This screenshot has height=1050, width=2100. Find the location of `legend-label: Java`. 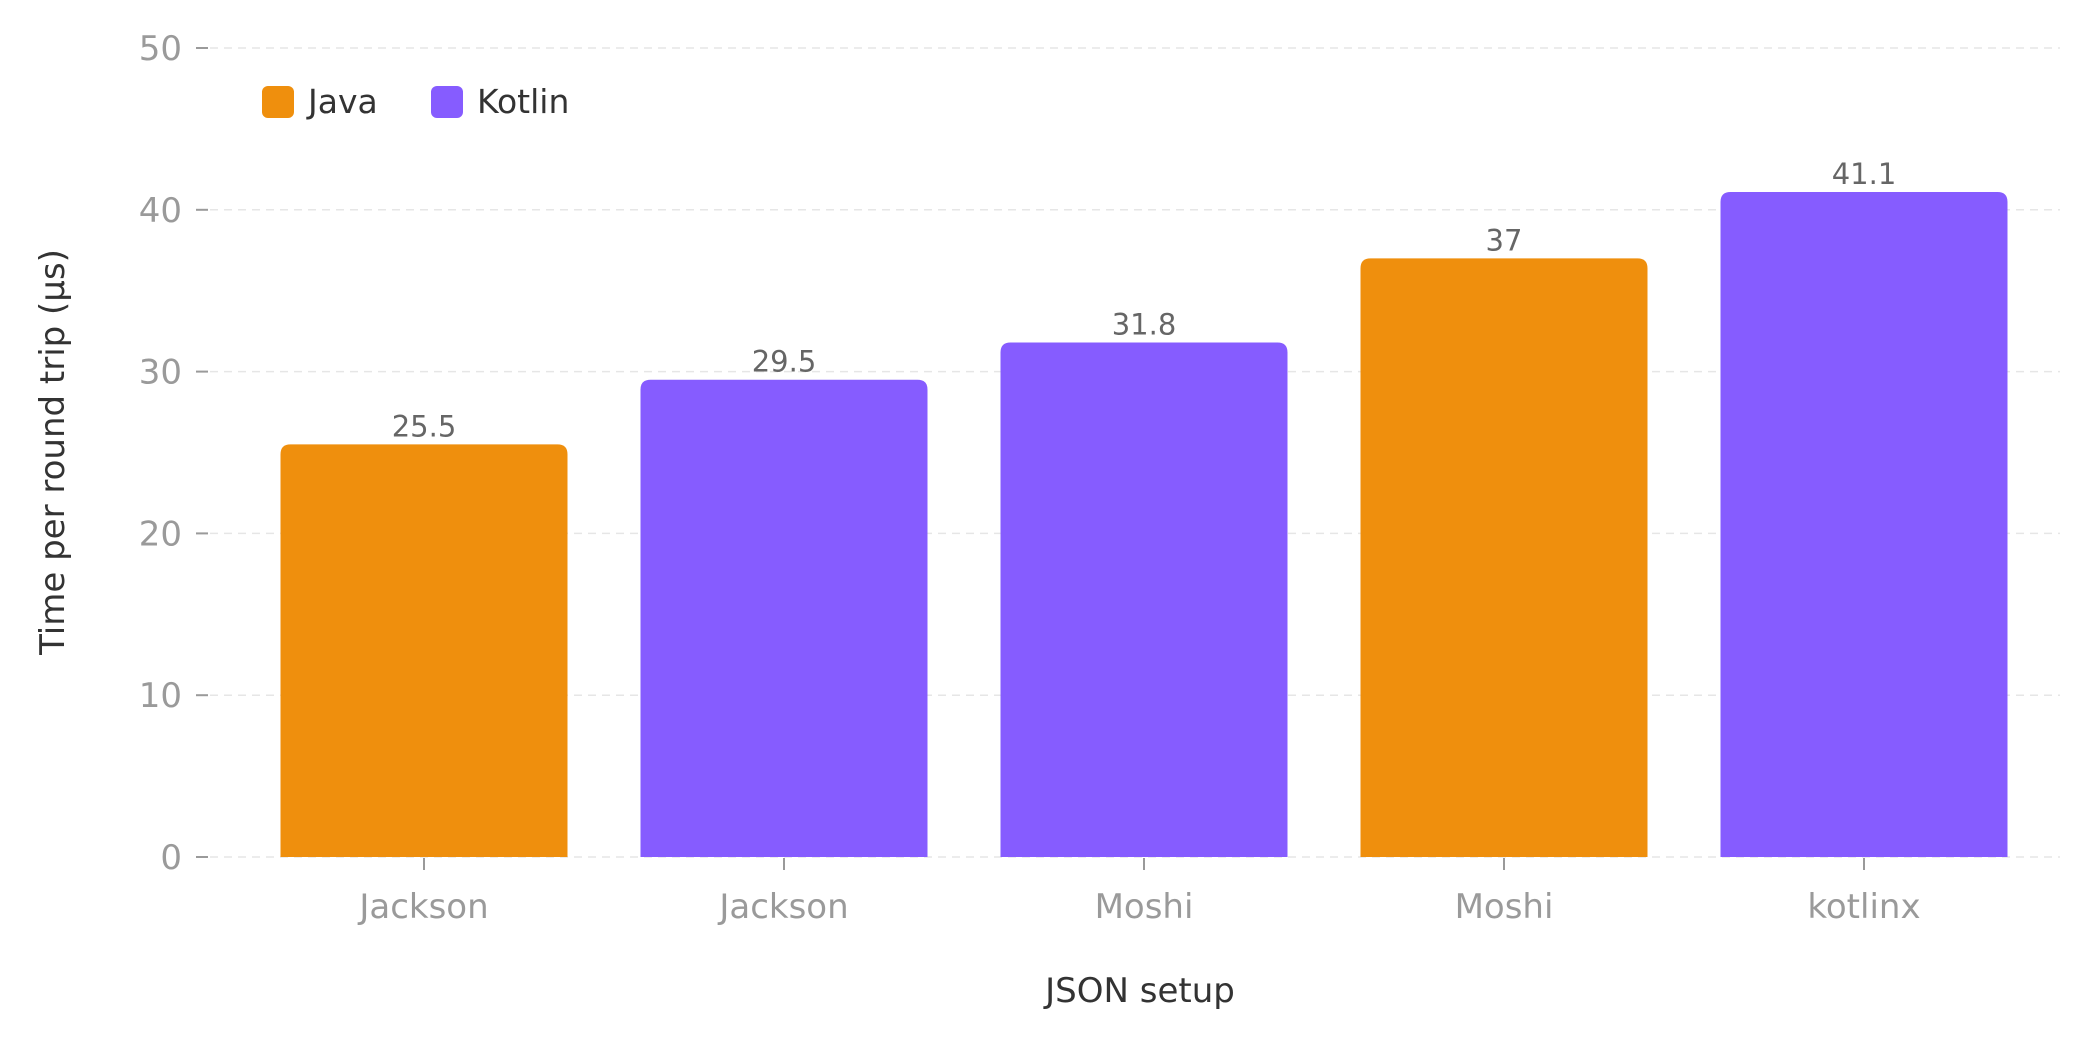

legend-label: Java is located at coordinates (342, 101).